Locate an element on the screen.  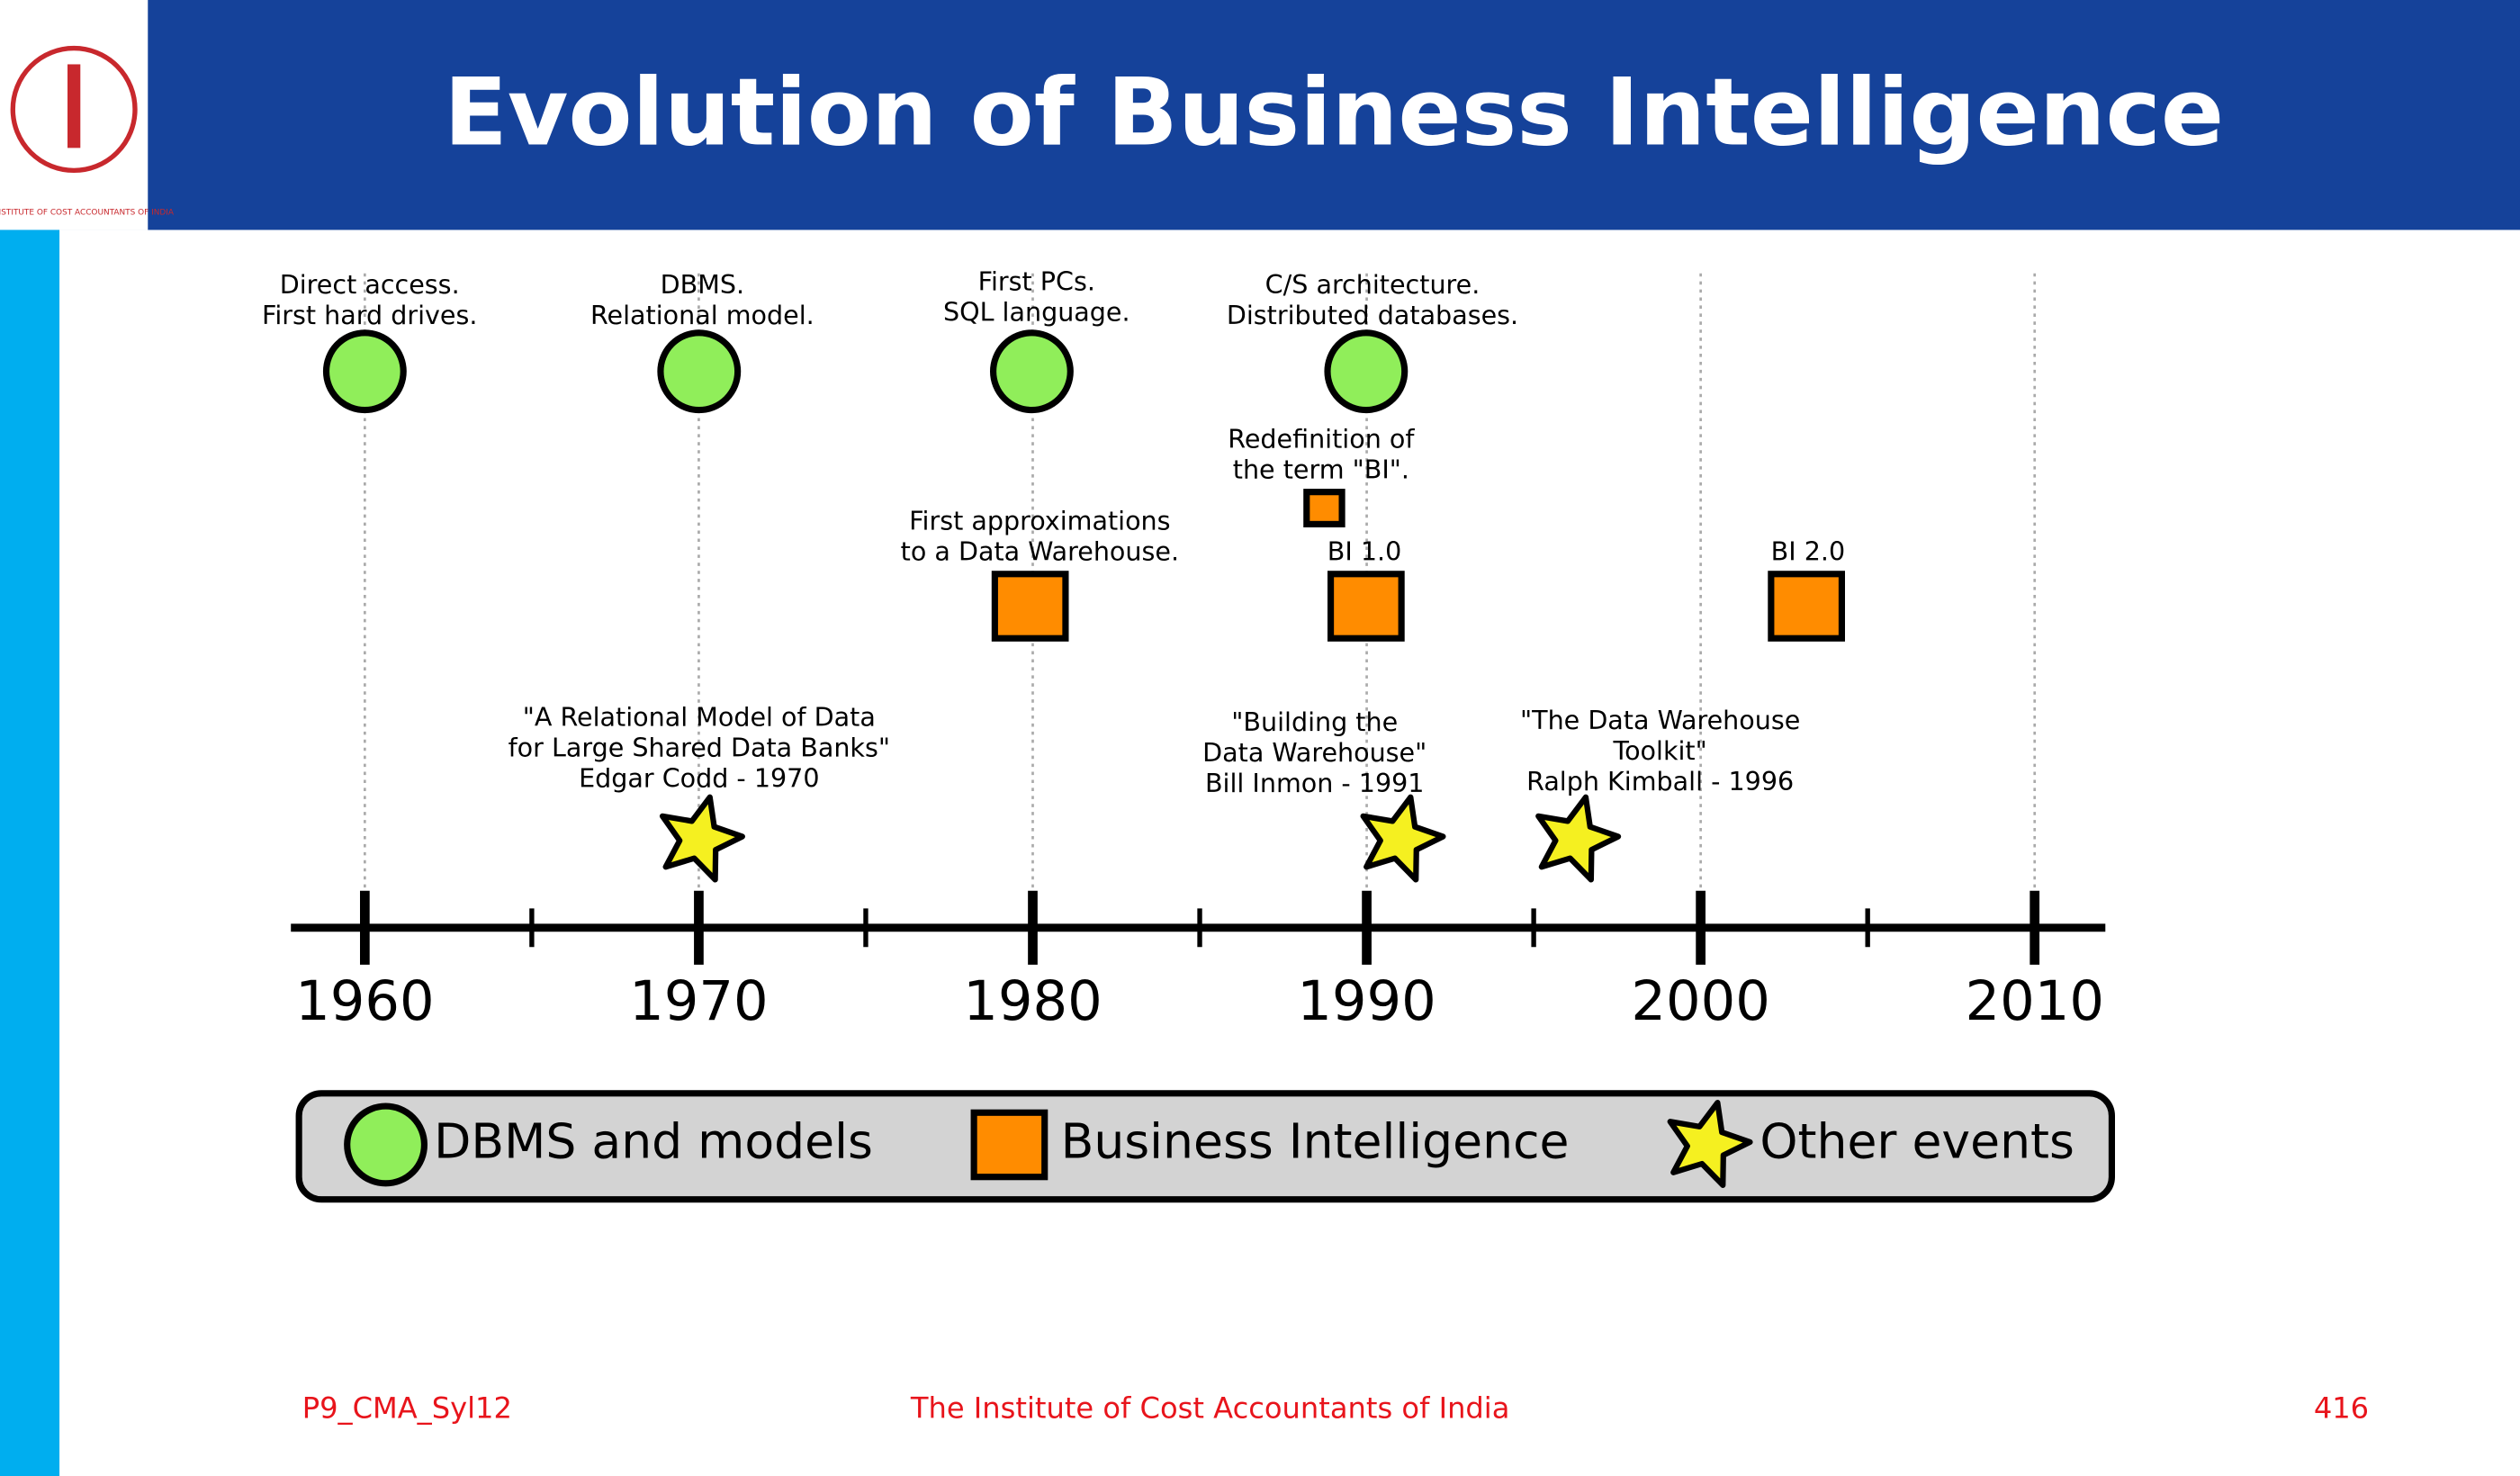
axis-label: 1980 is located at coordinates (1032, 1002).